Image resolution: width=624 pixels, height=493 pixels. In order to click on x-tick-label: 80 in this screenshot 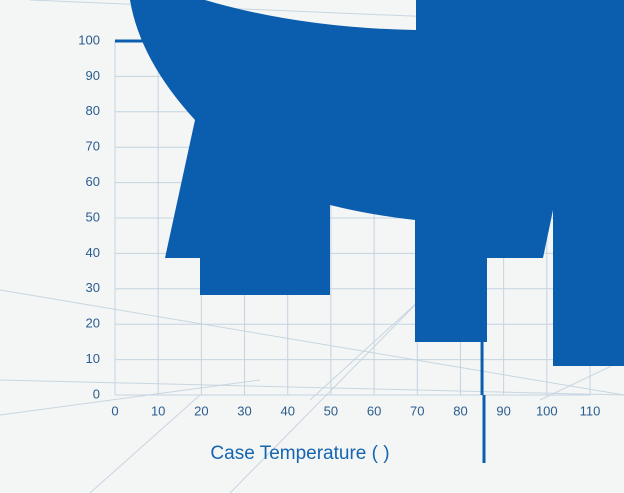, I will do `click(460, 410)`.